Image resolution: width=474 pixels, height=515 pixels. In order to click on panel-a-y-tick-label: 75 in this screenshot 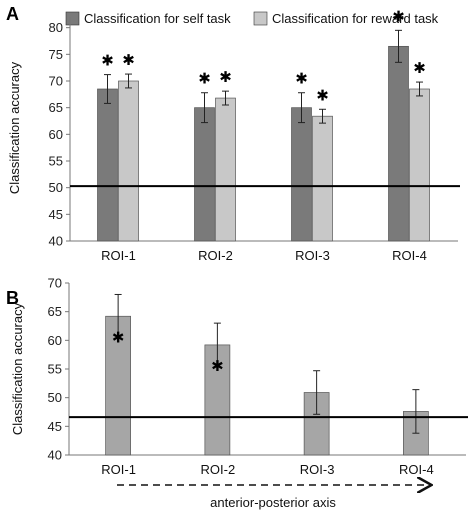, I will do `click(56, 54)`.